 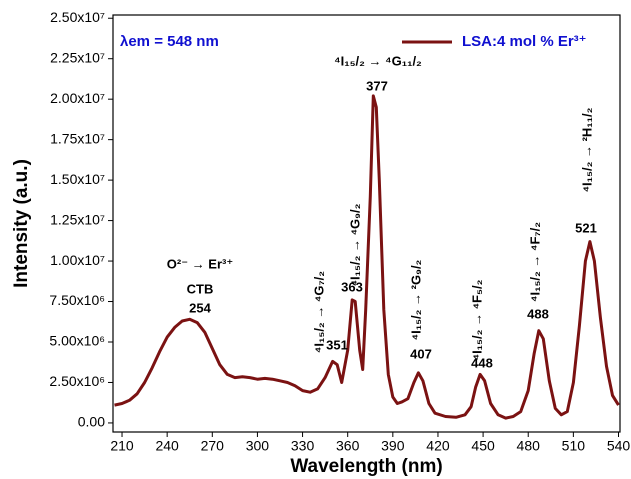 I want to click on annotation: CTB, so click(x=200, y=288).